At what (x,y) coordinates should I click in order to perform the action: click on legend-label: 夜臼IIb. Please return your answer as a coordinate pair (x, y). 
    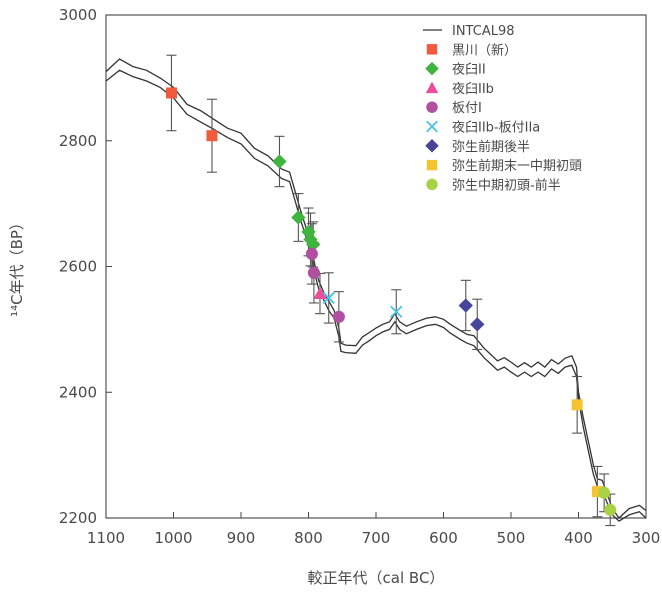
    Looking at the image, I should click on (473, 89).